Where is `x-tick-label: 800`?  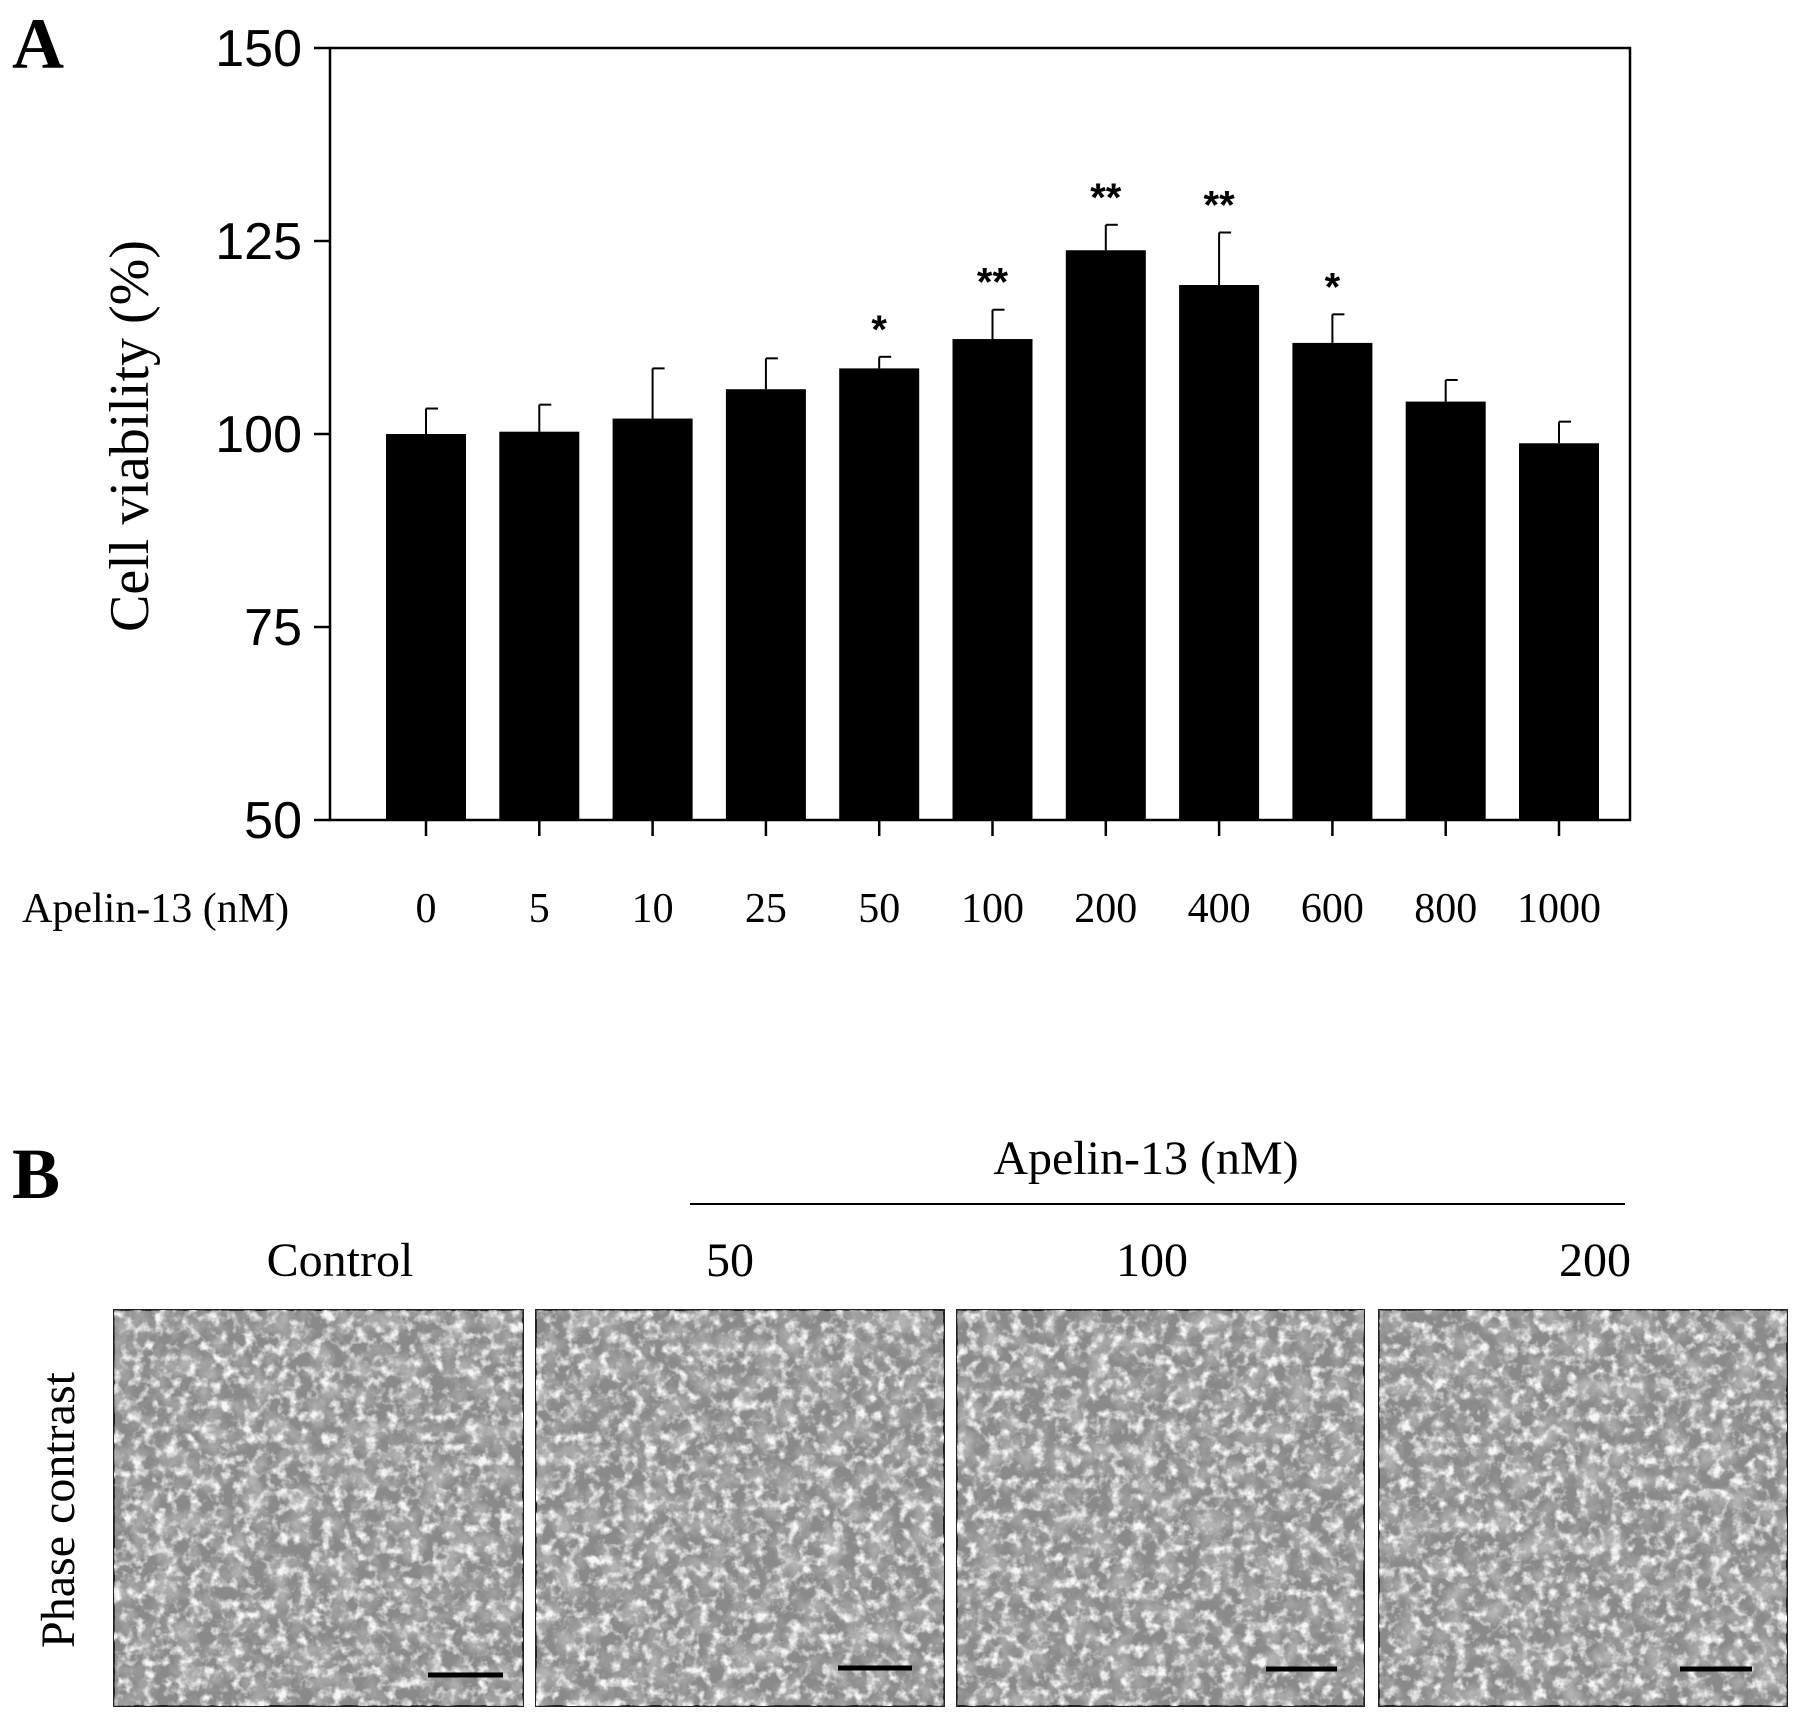
x-tick-label: 800 is located at coordinates (1445, 909).